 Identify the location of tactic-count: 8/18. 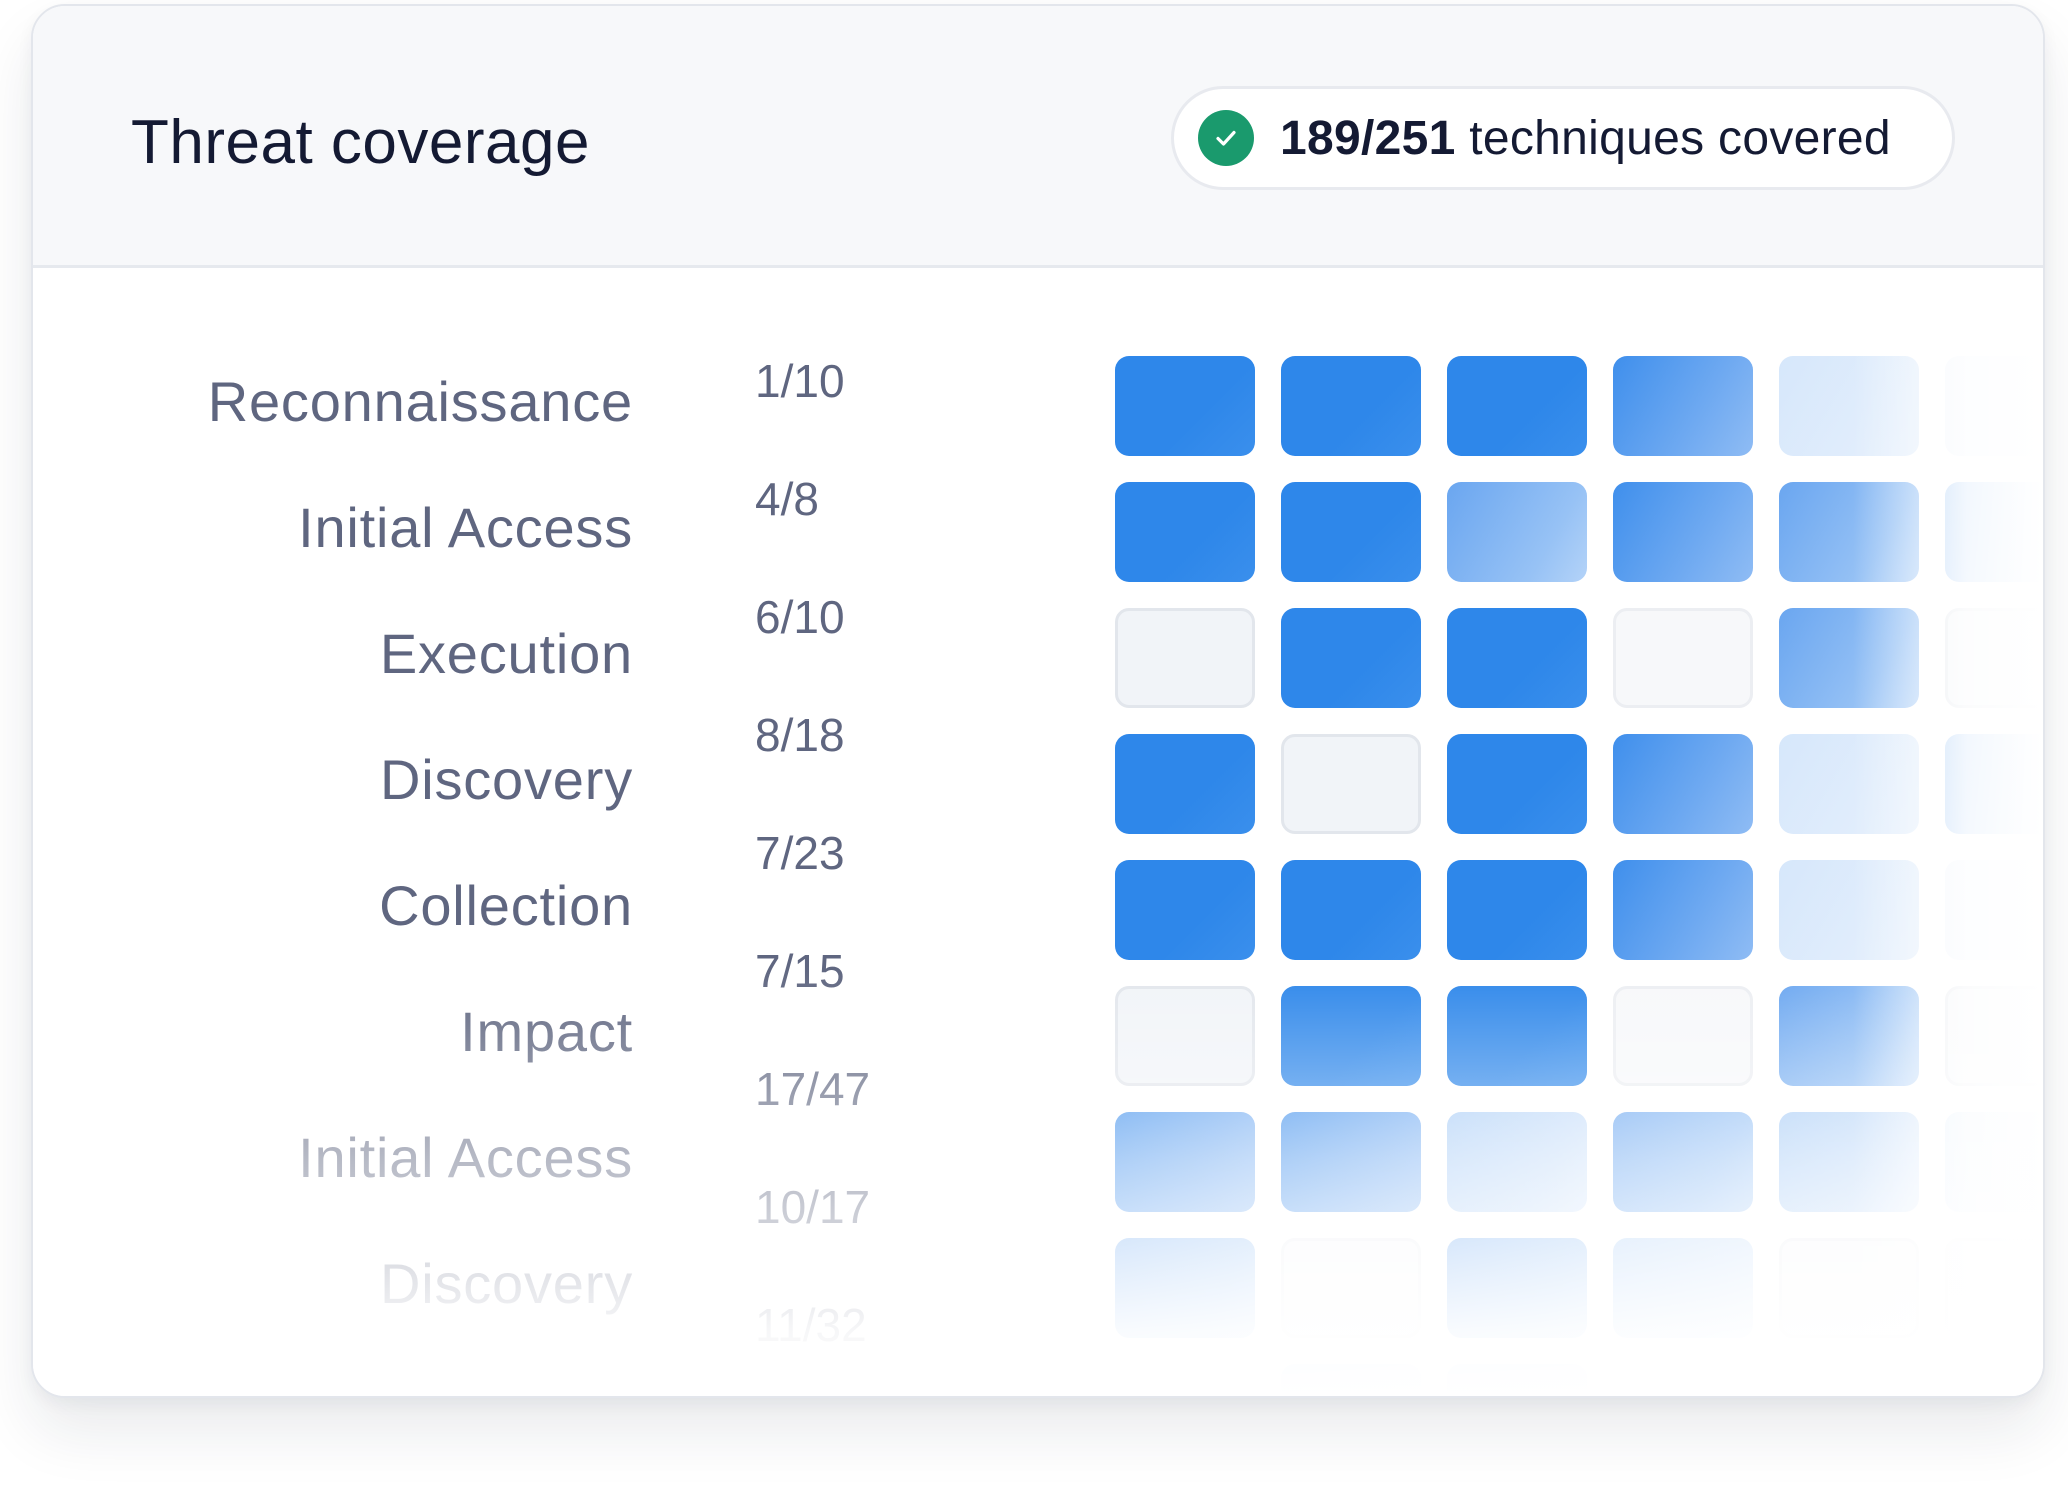
(800, 735).